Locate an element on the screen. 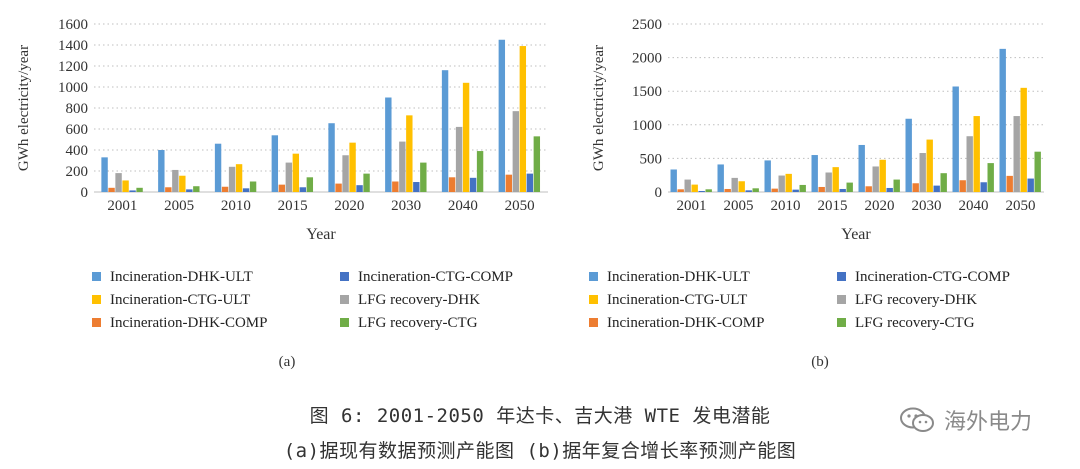 The height and width of the screenshot is (469, 1080). bar-incineration-ctg-ult-2050 is located at coordinates (523, 119).